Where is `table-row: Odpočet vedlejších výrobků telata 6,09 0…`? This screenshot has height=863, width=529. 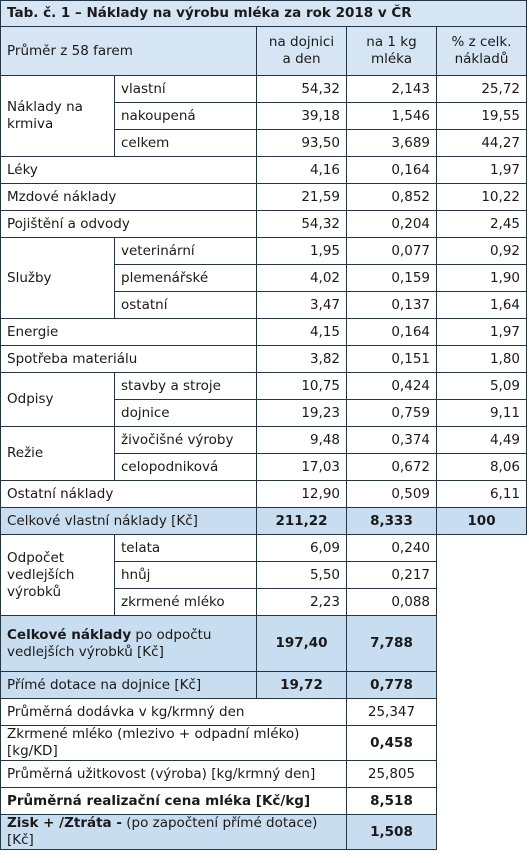 table-row: Odpočet vedlejších výrobků telata 6,09 0… is located at coordinates (263, 575).